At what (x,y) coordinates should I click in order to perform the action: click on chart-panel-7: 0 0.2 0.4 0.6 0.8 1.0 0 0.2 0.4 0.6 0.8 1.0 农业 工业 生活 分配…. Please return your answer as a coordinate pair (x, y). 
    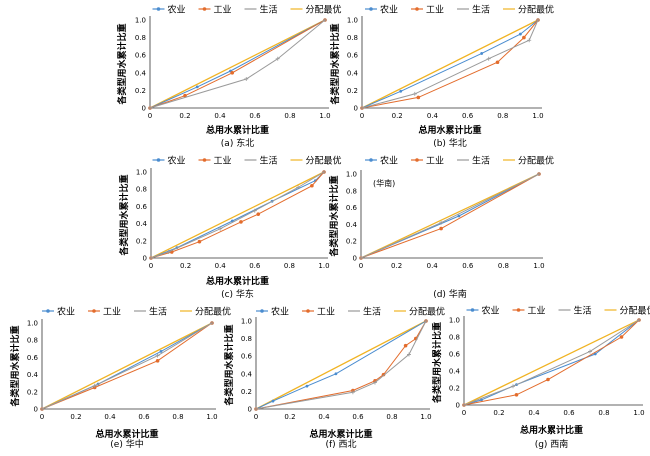
    Looking at the image, I should click on (540, 378).